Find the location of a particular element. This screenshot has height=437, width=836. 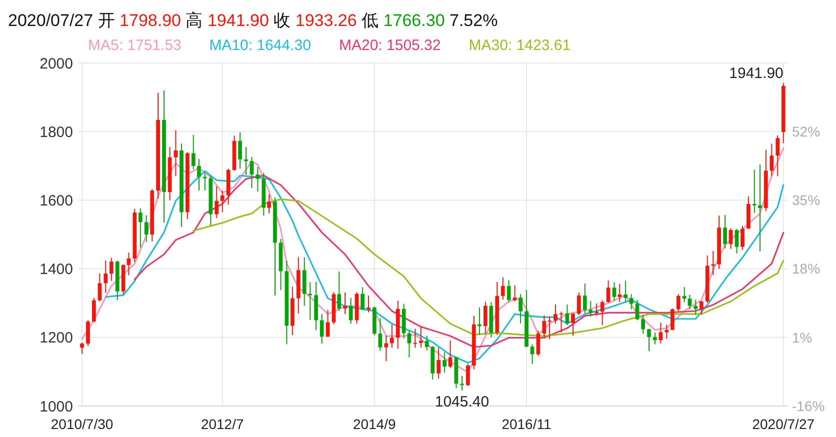

chart-title: 2020/07/27 开 1798.90 高 1941.90 收 1933.26 低 1766.30 7.52% is located at coordinates (253, 20).